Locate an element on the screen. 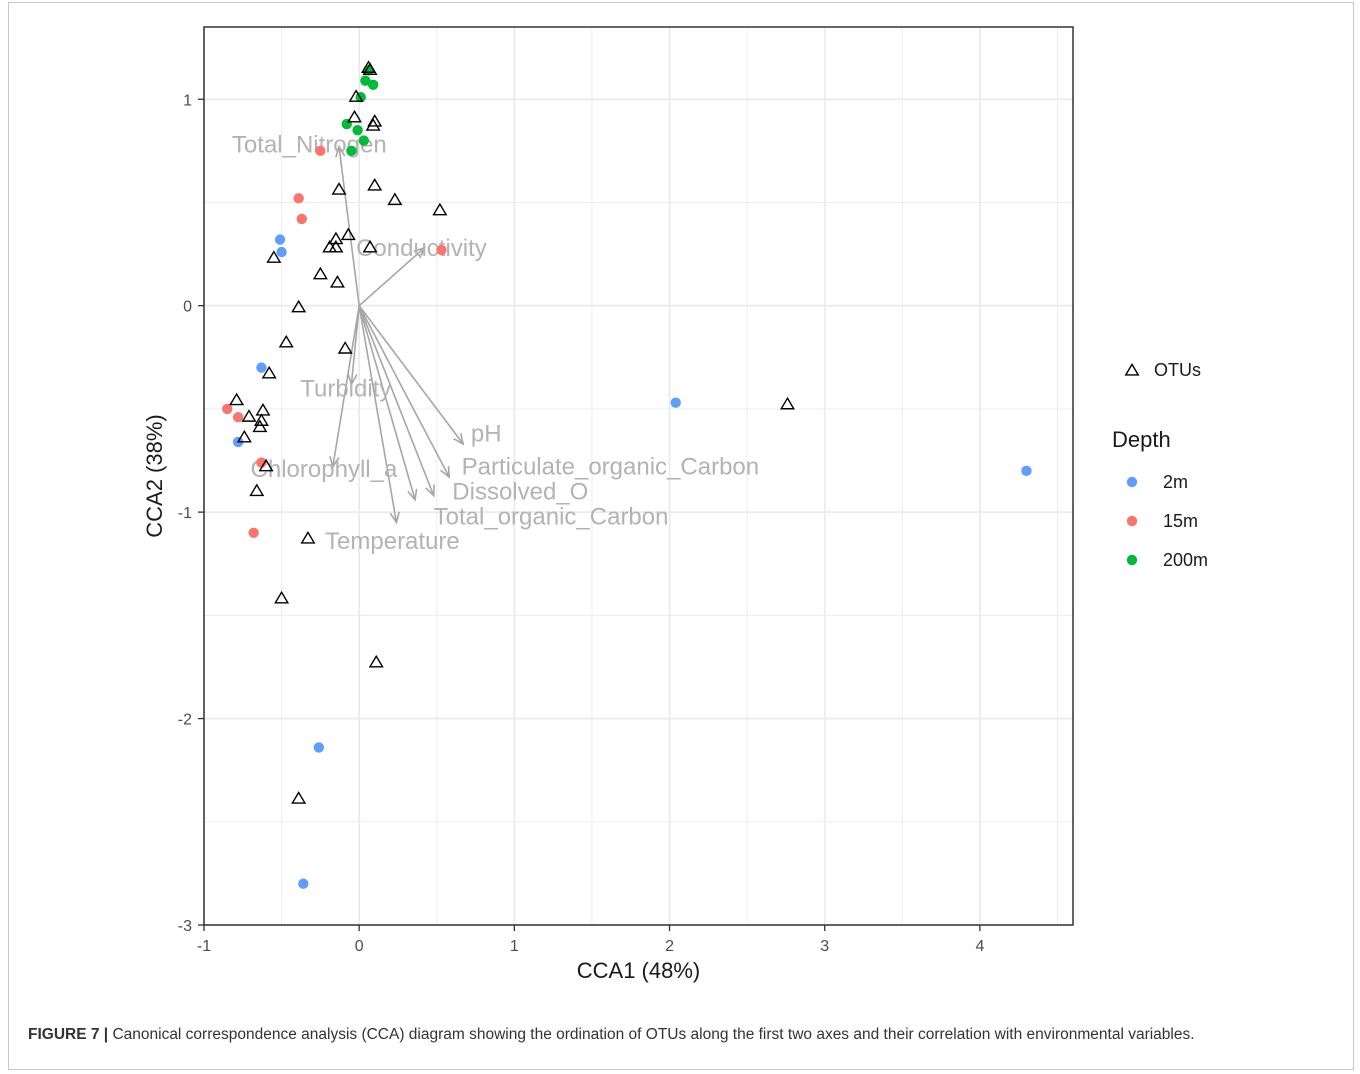 This screenshot has width=1360, height=1074. env-vector-label: Particulate_organic_Carbon is located at coordinates (611, 467).